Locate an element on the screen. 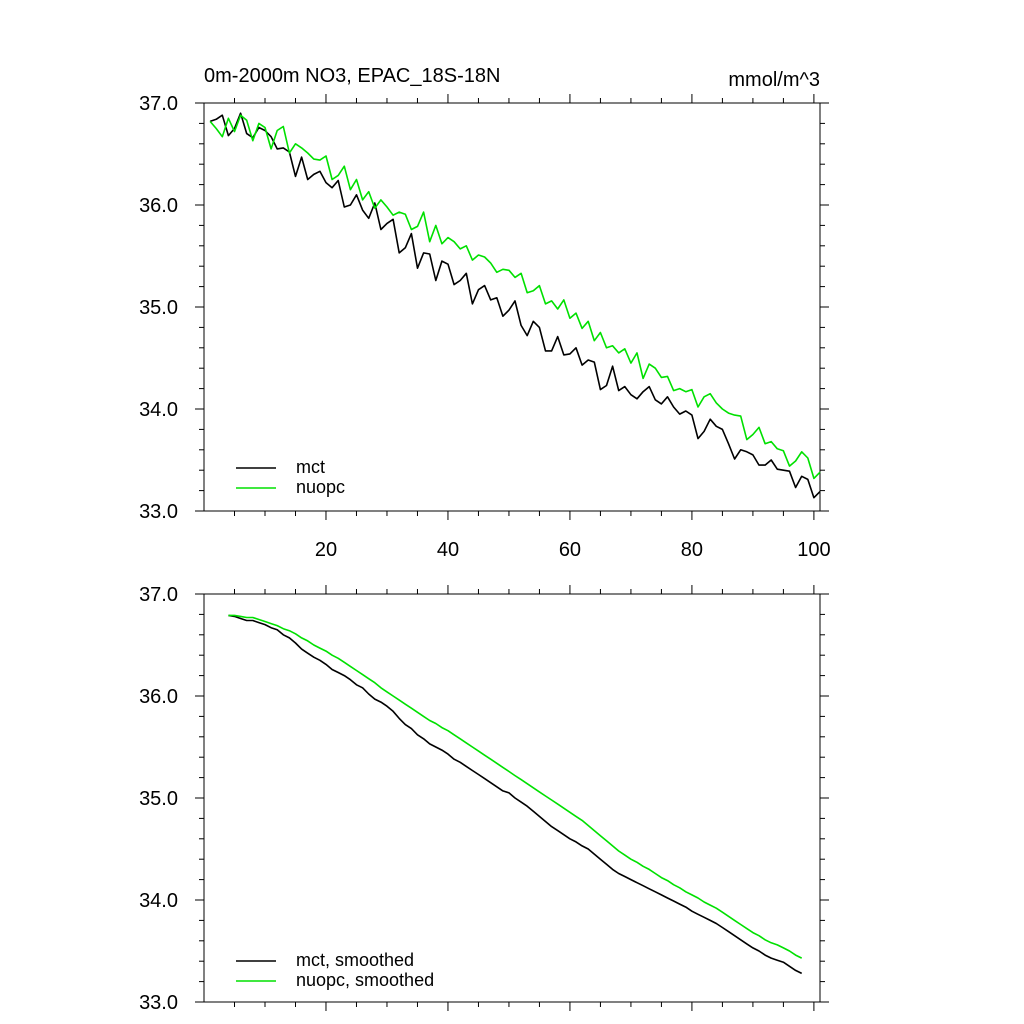 The image size is (1024, 1024). x-tick-label: 100 is located at coordinates (813, 550).